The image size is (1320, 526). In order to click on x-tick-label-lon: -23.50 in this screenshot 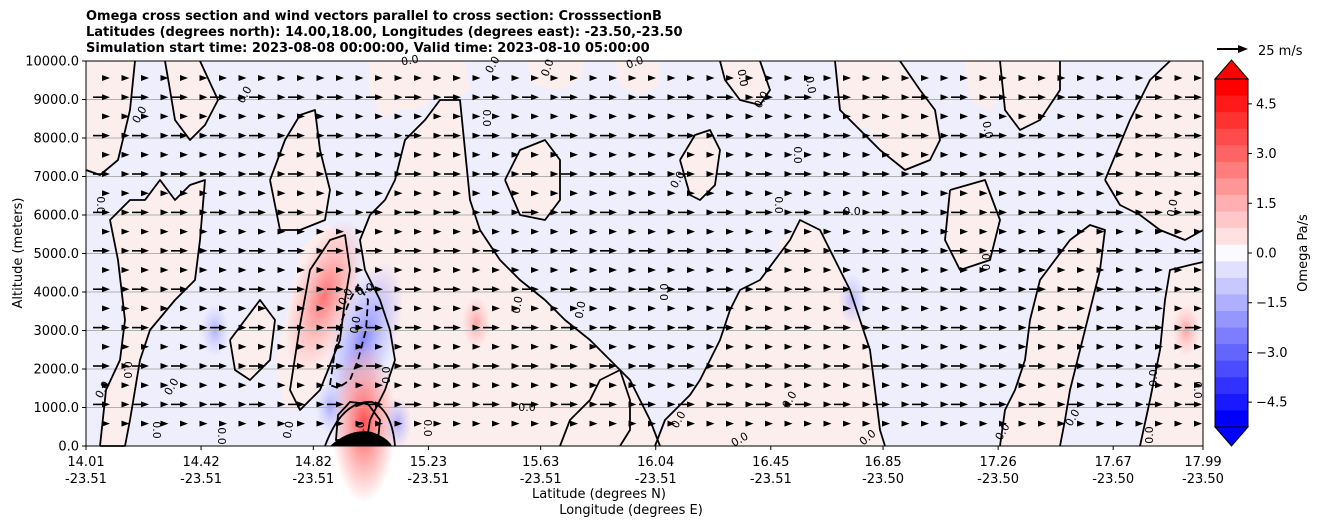, I will do `click(998, 479)`.